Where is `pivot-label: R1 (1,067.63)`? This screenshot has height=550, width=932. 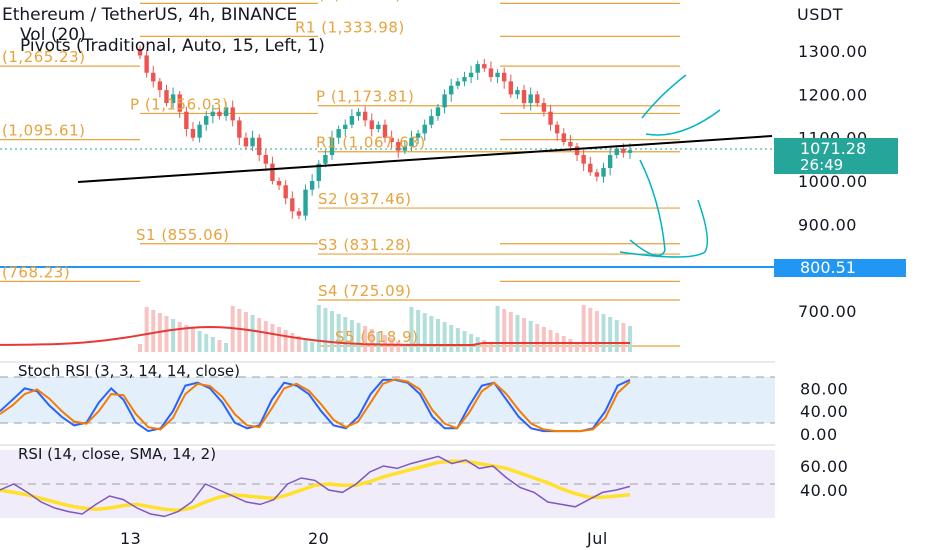
pivot-label: R1 (1,067.63) is located at coordinates (371, 143).